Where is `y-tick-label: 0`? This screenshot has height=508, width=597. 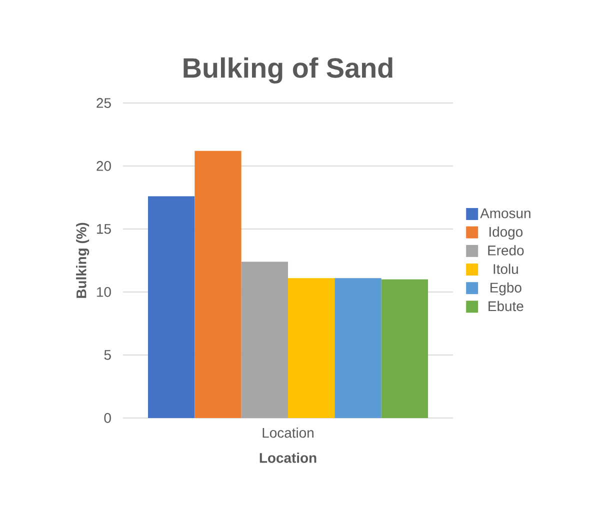
y-tick-label: 0 is located at coordinates (107, 418).